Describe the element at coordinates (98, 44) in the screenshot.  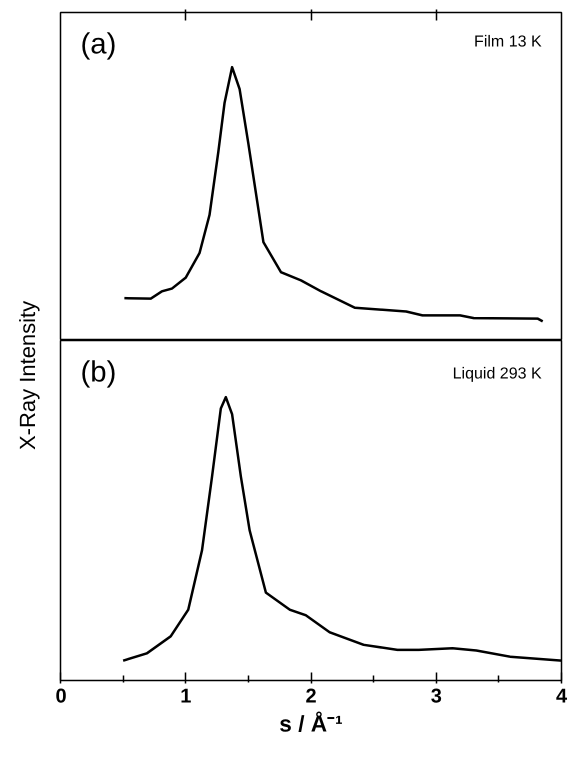
I see `text: (a)` at that location.